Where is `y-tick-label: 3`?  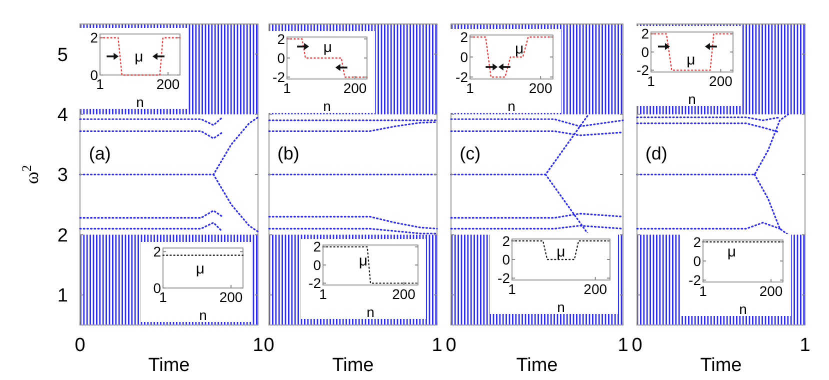
y-tick-label: 3 is located at coordinates (62, 175).